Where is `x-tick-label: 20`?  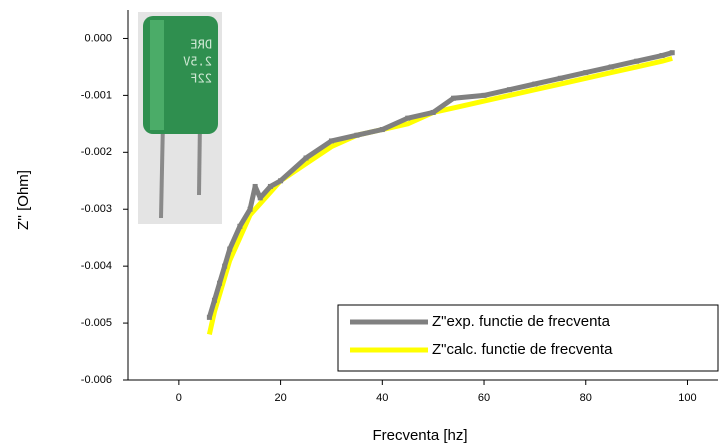
x-tick-label: 20 is located at coordinates (280, 398).